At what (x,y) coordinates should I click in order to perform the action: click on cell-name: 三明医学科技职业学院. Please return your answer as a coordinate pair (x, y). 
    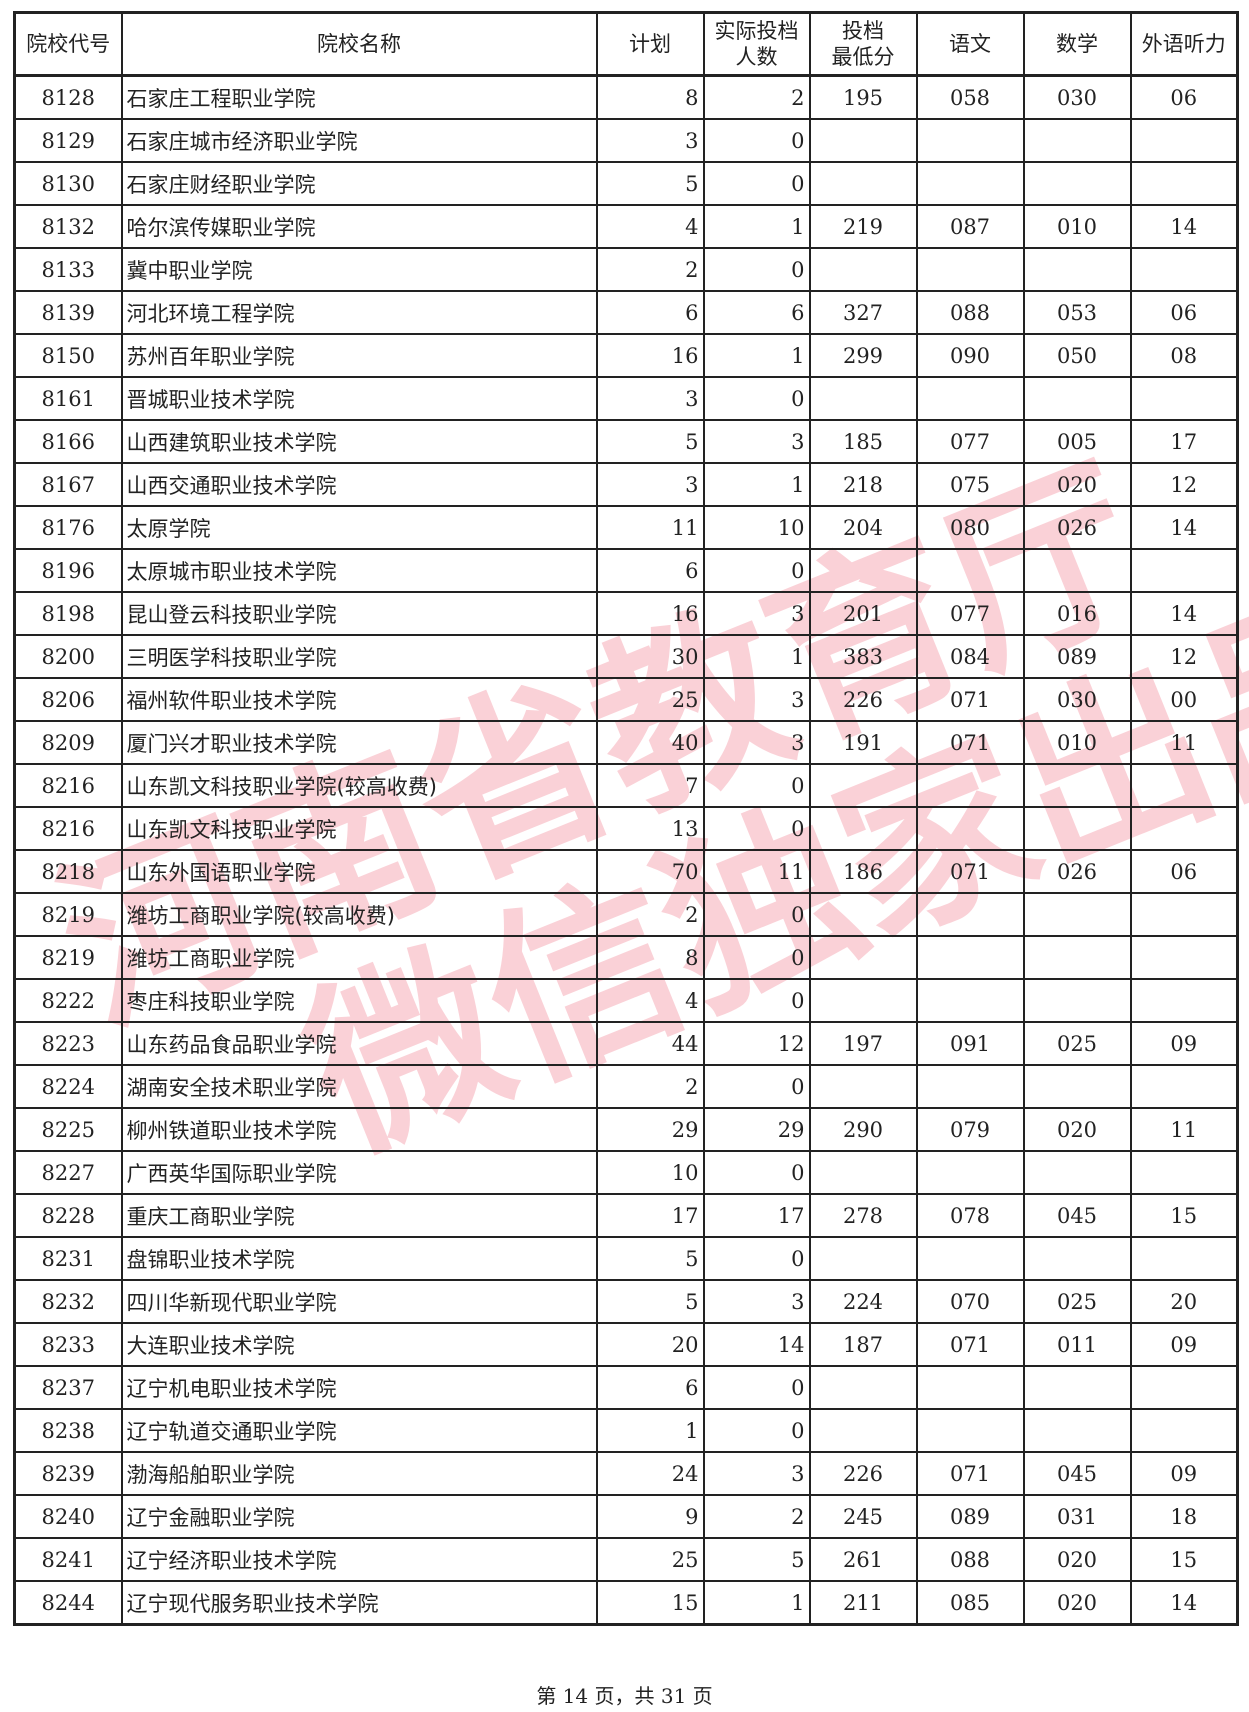
    Looking at the image, I should click on (359, 656).